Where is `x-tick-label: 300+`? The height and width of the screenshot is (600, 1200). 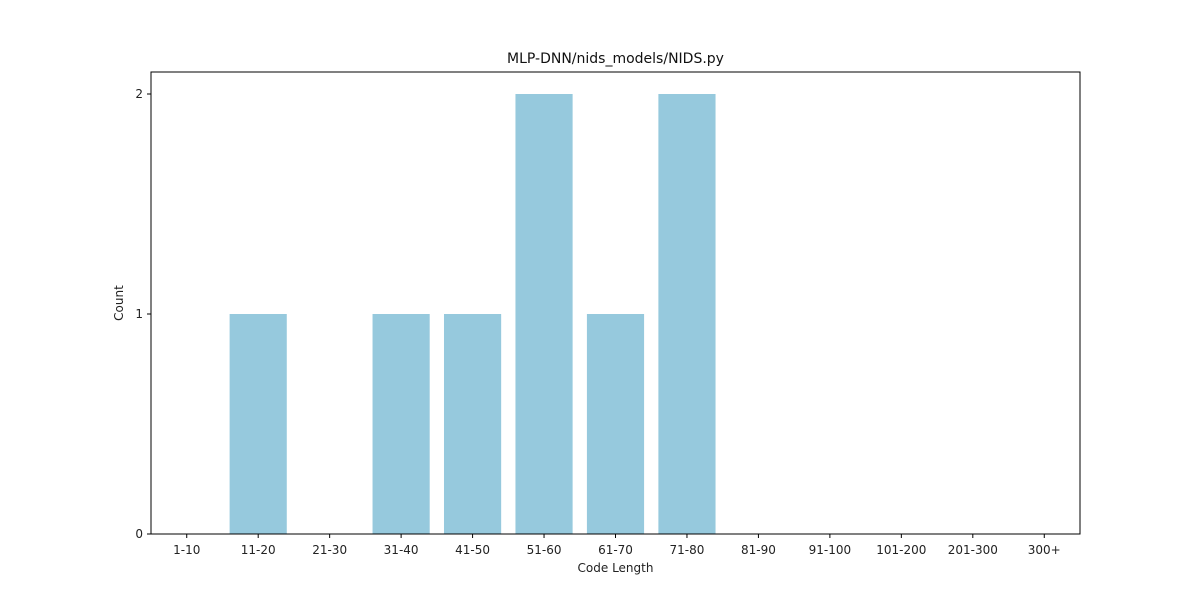 x-tick-label: 300+ is located at coordinates (1044, 550).